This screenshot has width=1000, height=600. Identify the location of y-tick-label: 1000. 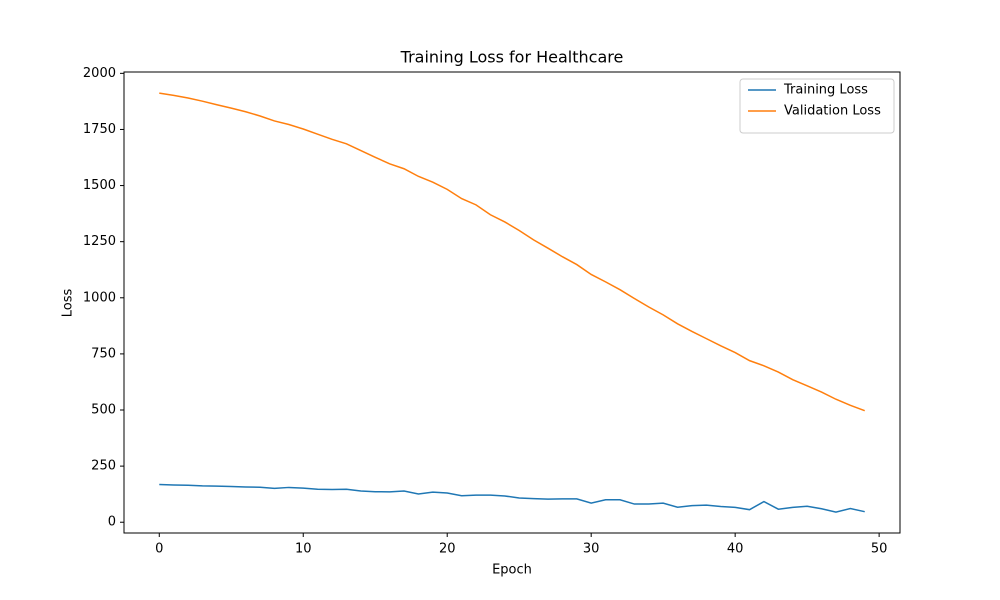
(99, 297).